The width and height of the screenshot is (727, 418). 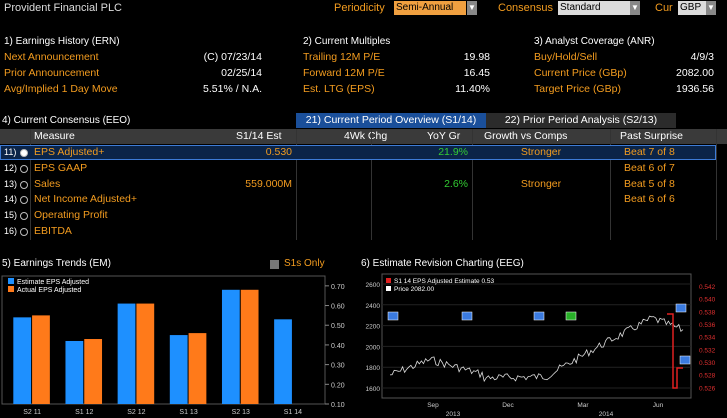 I want to click on revision-year-tick: 2014, so click(x=606, y=414).